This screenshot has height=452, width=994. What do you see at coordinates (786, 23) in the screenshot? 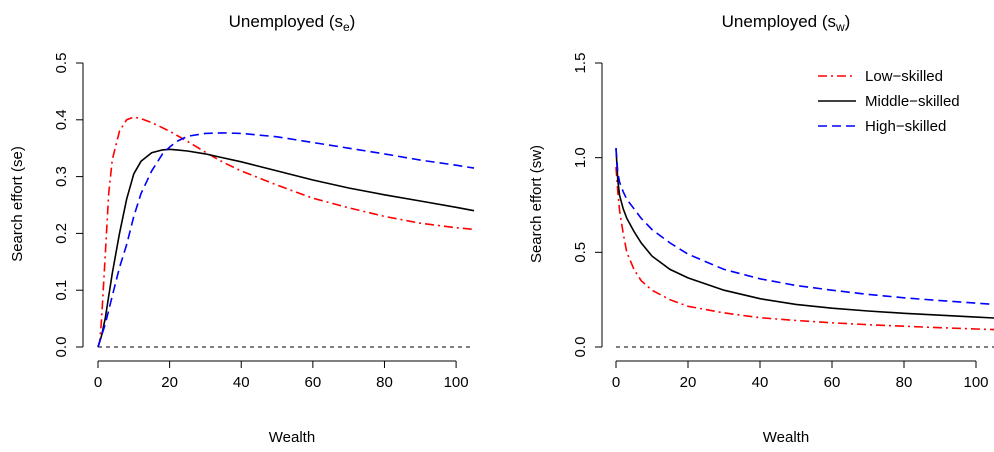
I see `panel-2-title: Unemployed (sw)` at bounding box center [786, 23].